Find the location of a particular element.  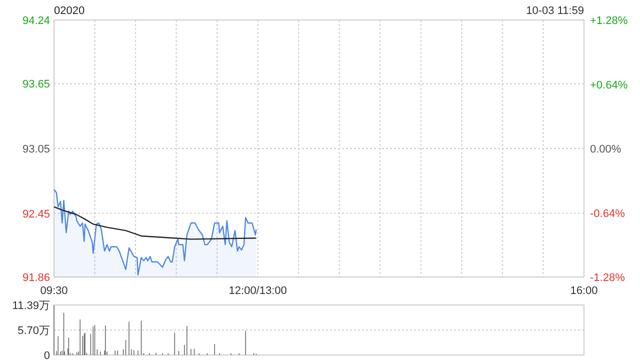

x-tick-label: 12:00/13:00 is located at coordinates (257, 291).